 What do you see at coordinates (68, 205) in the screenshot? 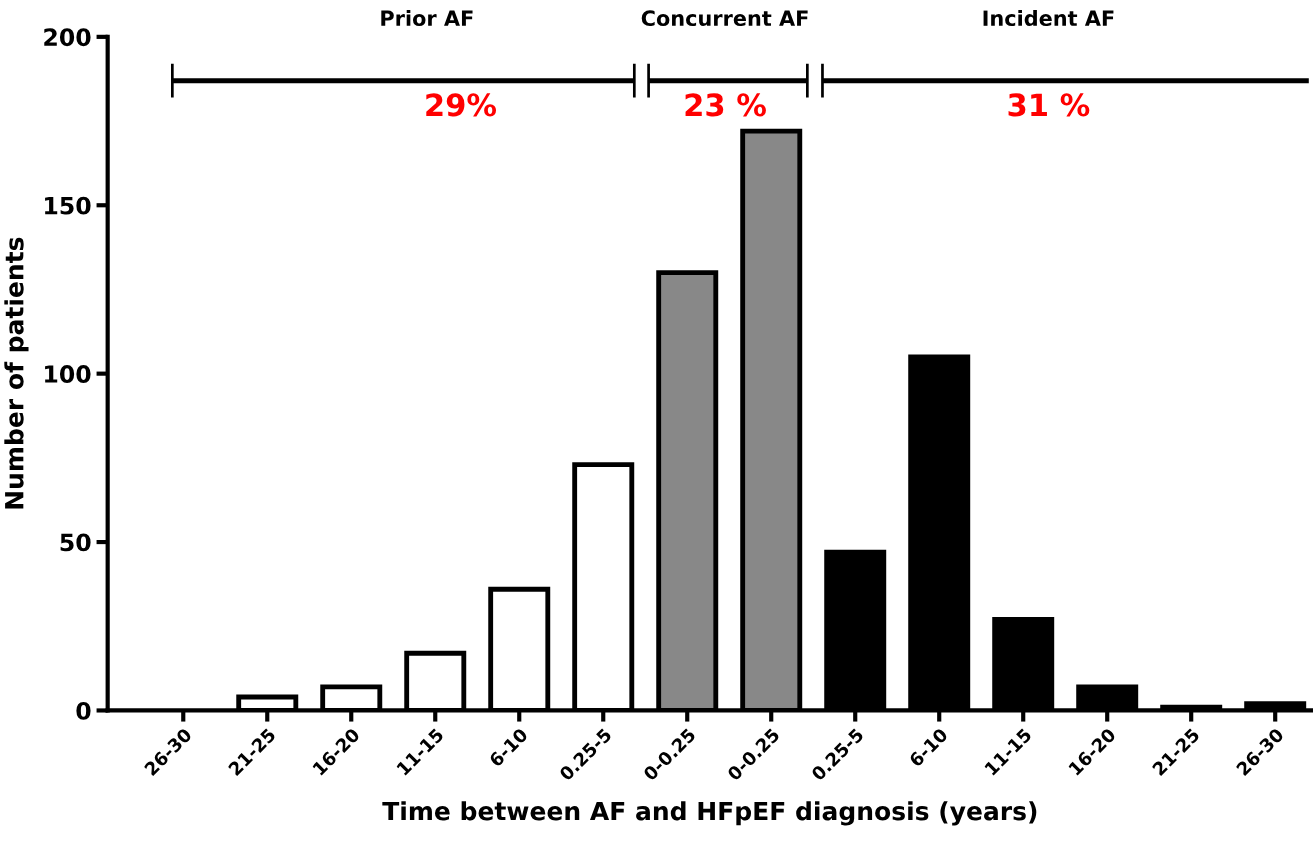
I see `y-tick-label: 150` at bounding box center [68, 205].